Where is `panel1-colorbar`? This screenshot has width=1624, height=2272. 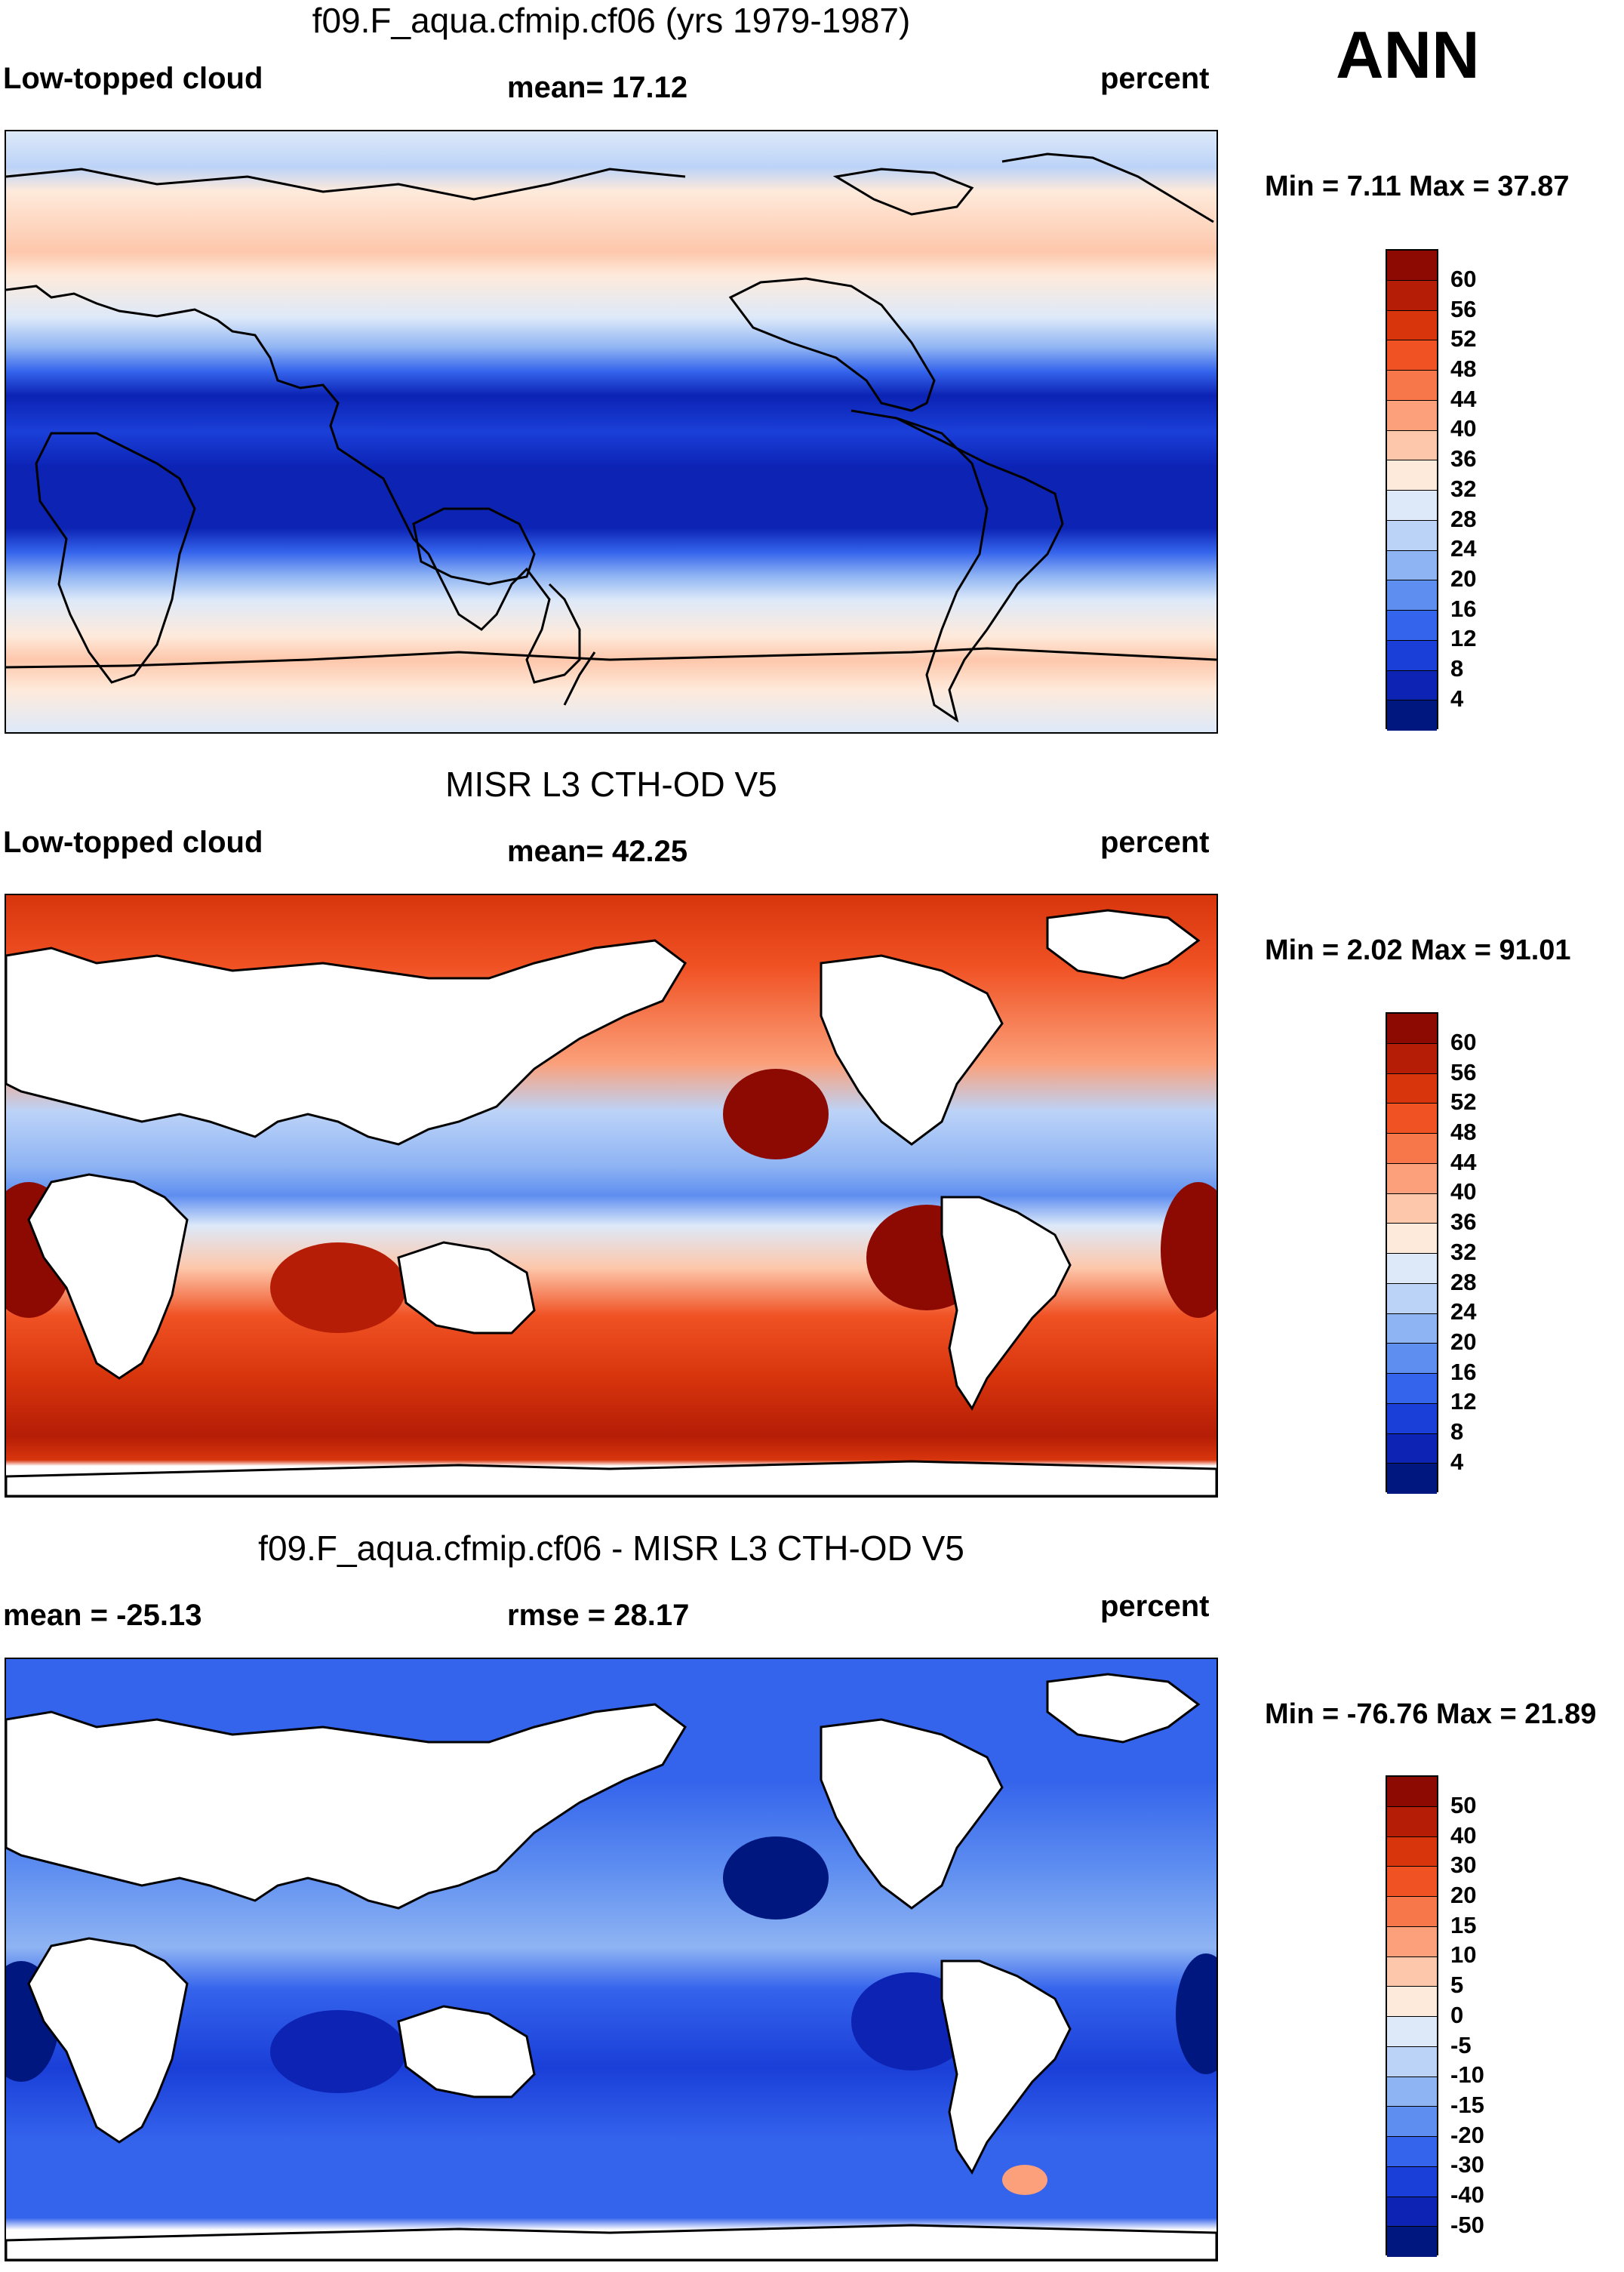
panel1-colorbar is located at coordinates (1412, 490).